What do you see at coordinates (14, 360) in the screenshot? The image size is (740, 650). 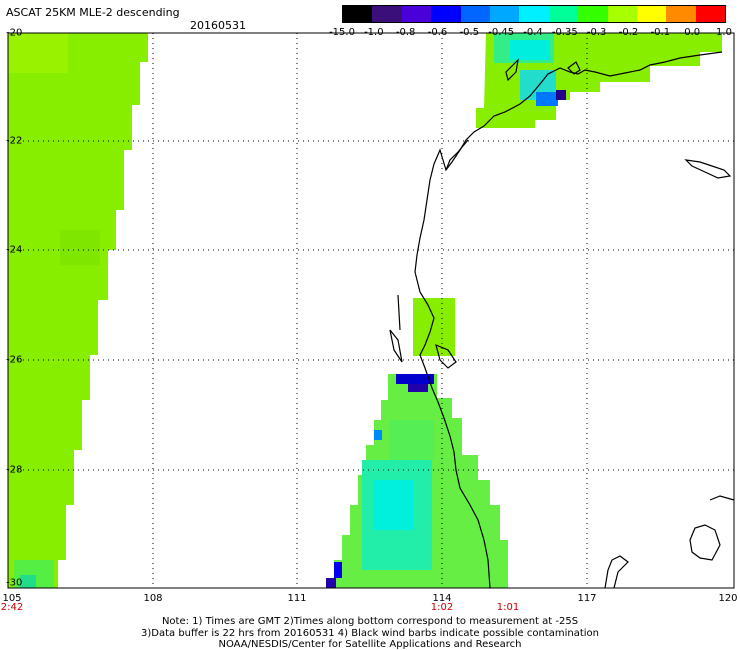 I see `lat-tick: -26` at bounding box center [14, 360].